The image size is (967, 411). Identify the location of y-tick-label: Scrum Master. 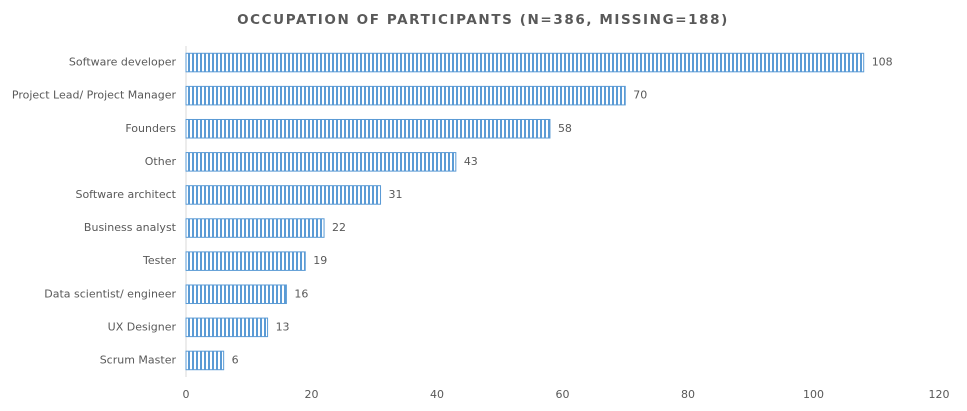
(138, 359).